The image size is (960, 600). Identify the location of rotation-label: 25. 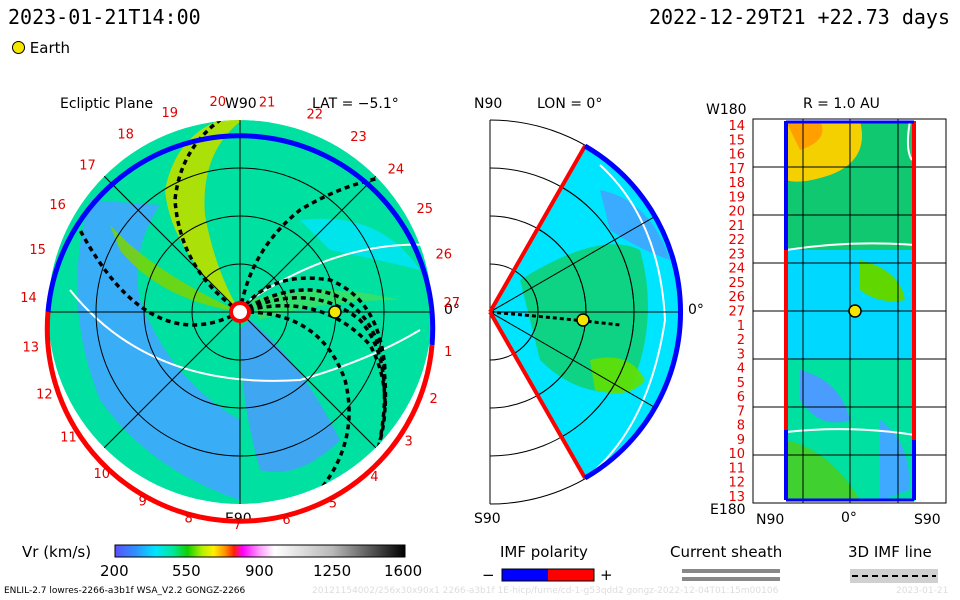
(736, 283).